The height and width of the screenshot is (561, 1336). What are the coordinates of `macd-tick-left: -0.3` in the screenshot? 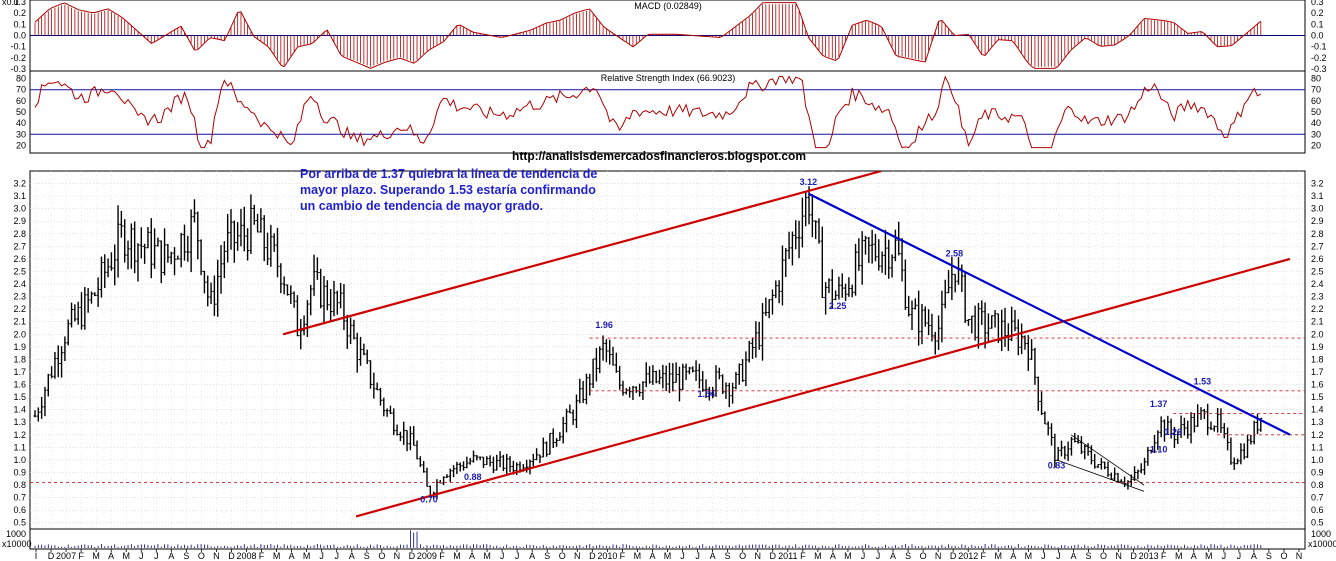 It's located at (18, 69).